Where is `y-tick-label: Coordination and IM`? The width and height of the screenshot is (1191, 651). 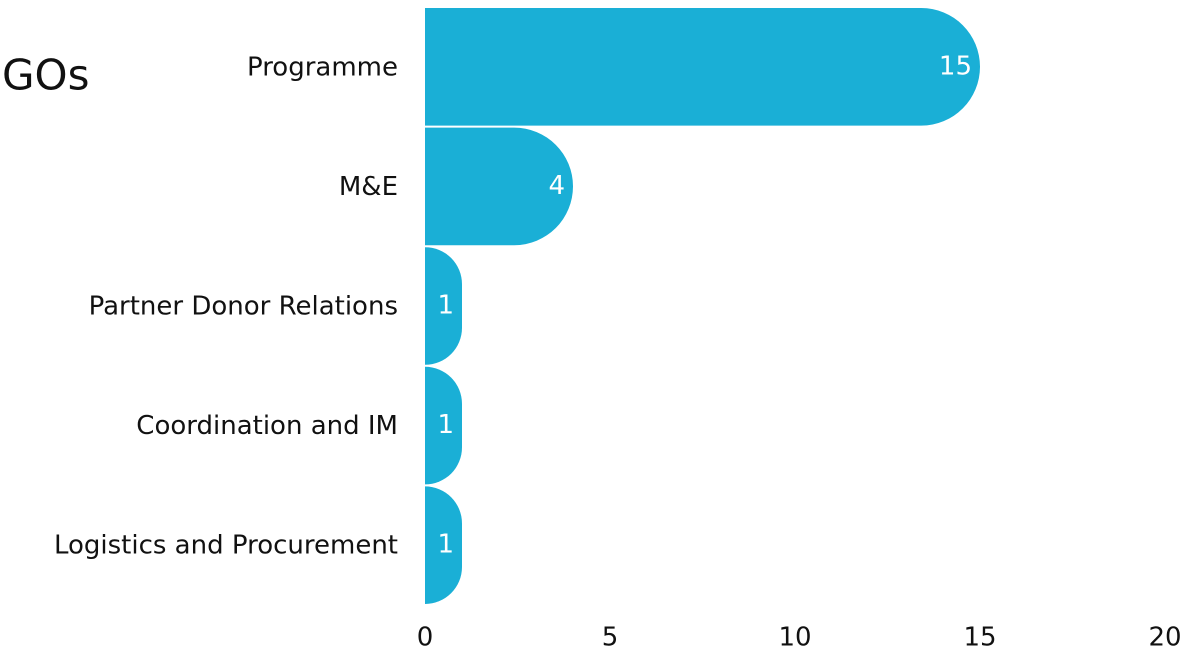 y-tick-label: Coordination and IM is located at coordinates (267, 426).